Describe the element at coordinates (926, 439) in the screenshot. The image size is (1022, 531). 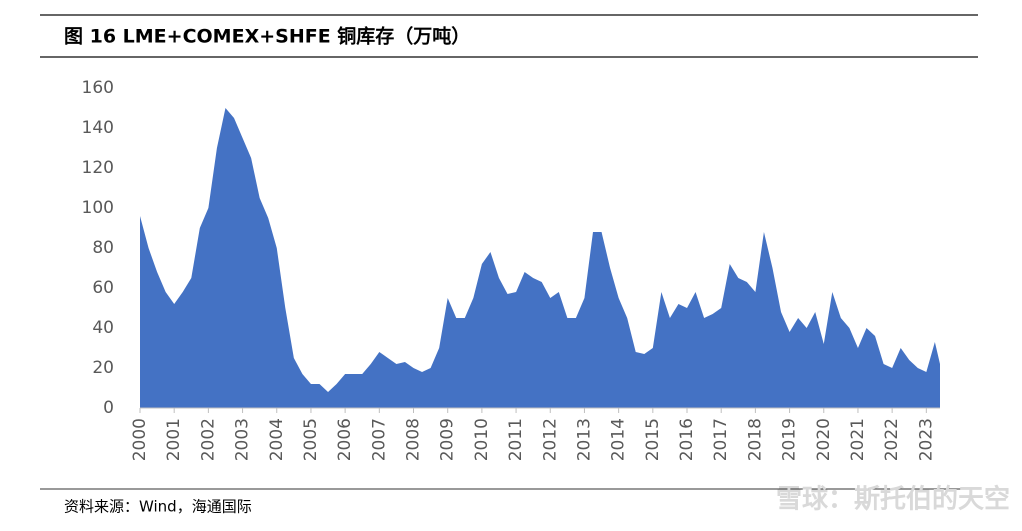
I see `x-tick-label: 2023` at that location.